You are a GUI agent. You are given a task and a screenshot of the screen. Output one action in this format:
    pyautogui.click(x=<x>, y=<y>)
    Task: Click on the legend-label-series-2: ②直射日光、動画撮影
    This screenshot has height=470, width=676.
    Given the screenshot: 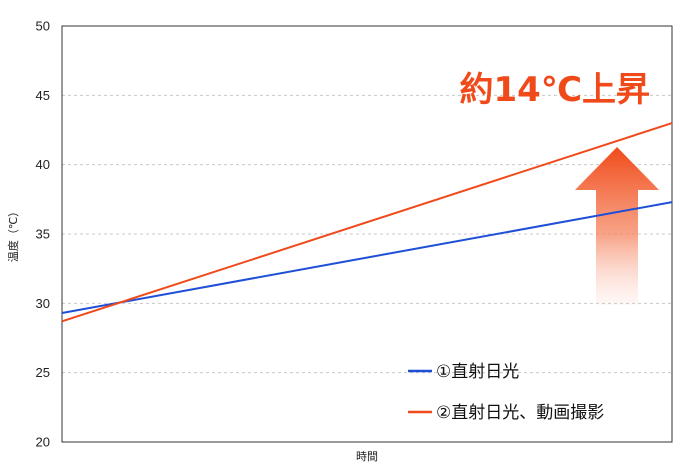 What is the action you would take?
    pyautogui.click(x=520, y=413)
    